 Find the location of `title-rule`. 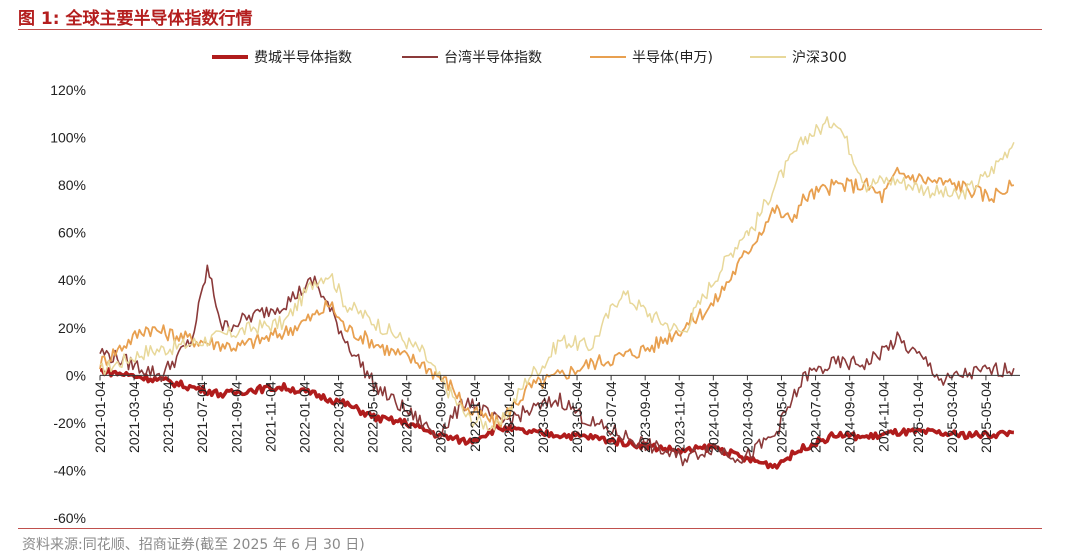

title-rule is located at coordinates (530, 29).